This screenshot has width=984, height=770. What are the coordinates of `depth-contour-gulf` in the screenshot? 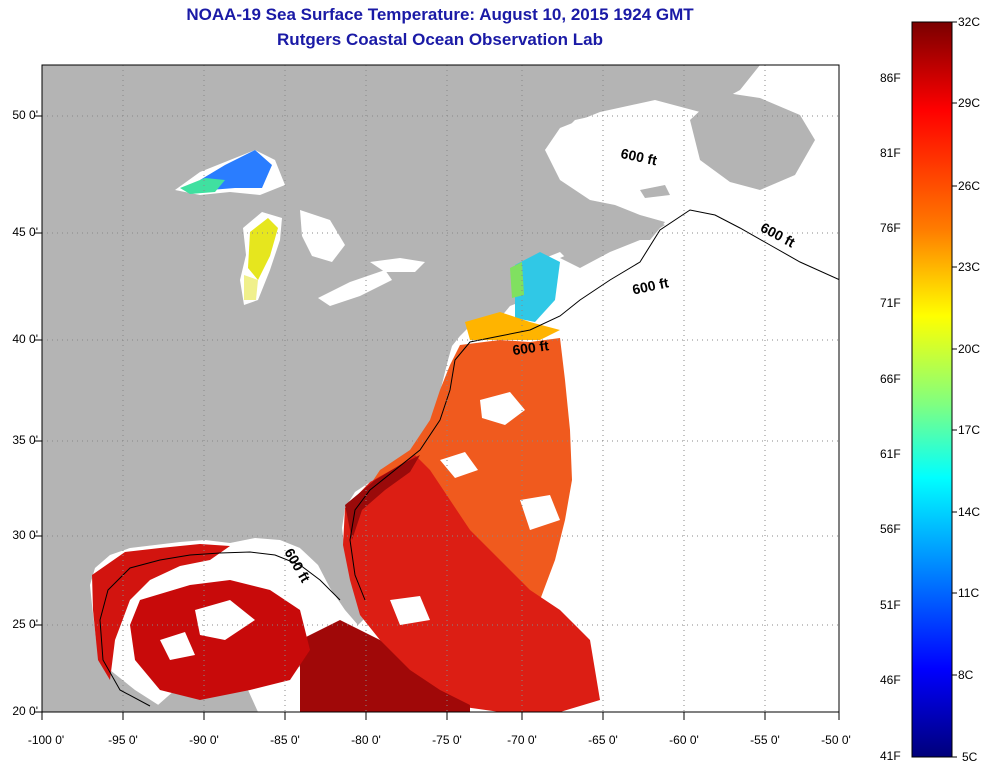 It's located at (220, 629).